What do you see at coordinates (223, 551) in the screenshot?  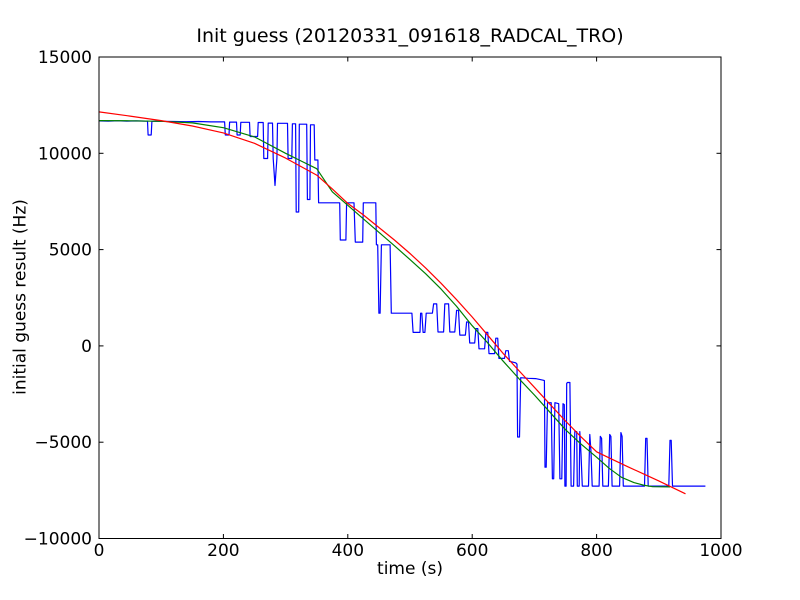 I see `x-tick-label: 200` at bounding box center [223, 551].